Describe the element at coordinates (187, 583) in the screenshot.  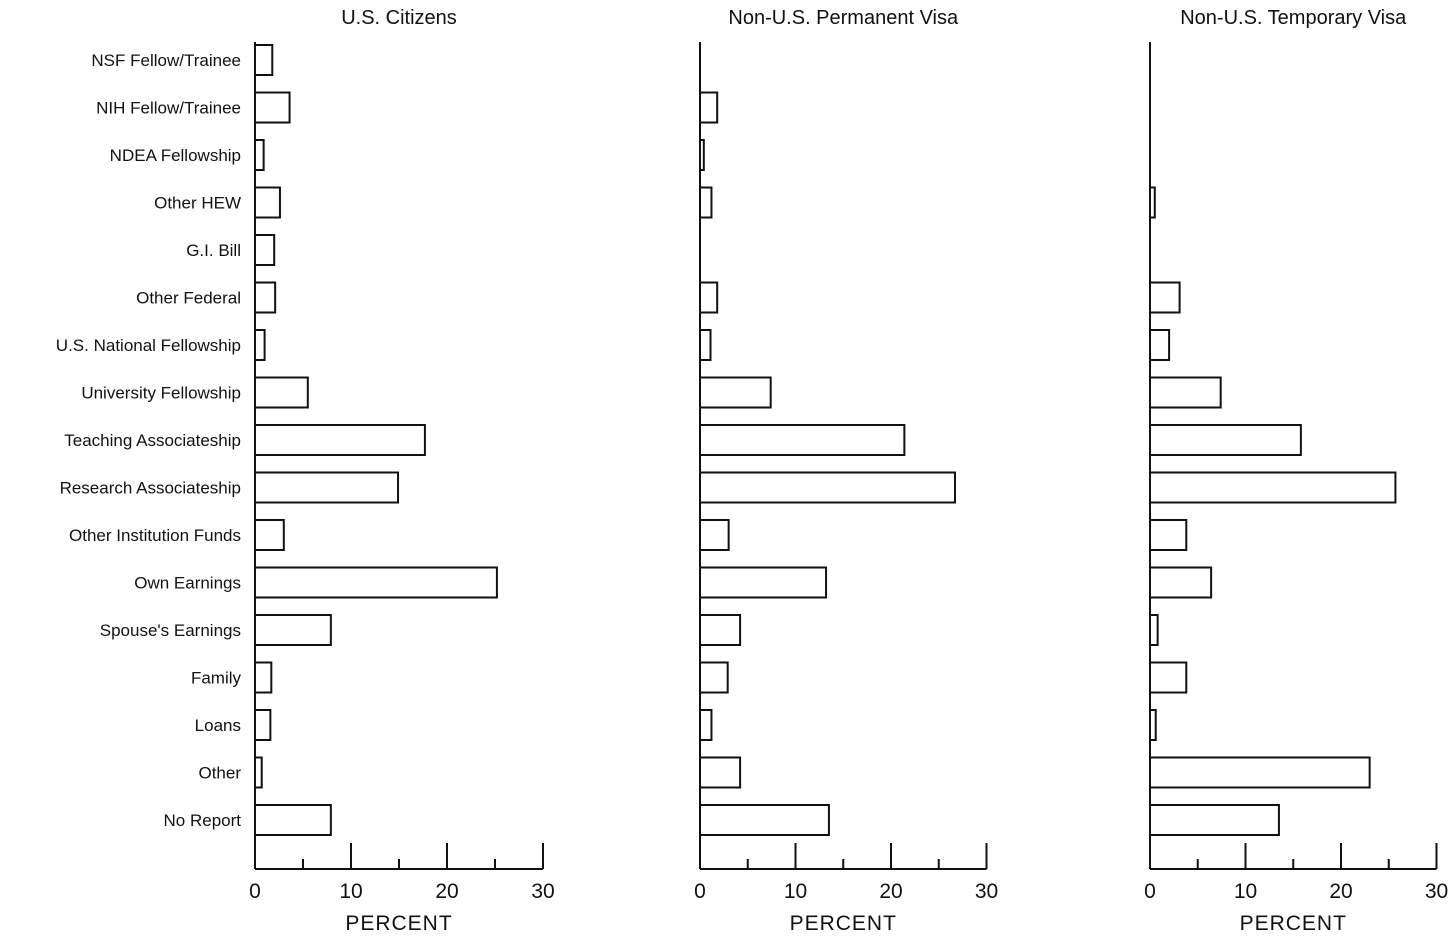
I see `category-label-own-earnings: Own Earnings` at that location.